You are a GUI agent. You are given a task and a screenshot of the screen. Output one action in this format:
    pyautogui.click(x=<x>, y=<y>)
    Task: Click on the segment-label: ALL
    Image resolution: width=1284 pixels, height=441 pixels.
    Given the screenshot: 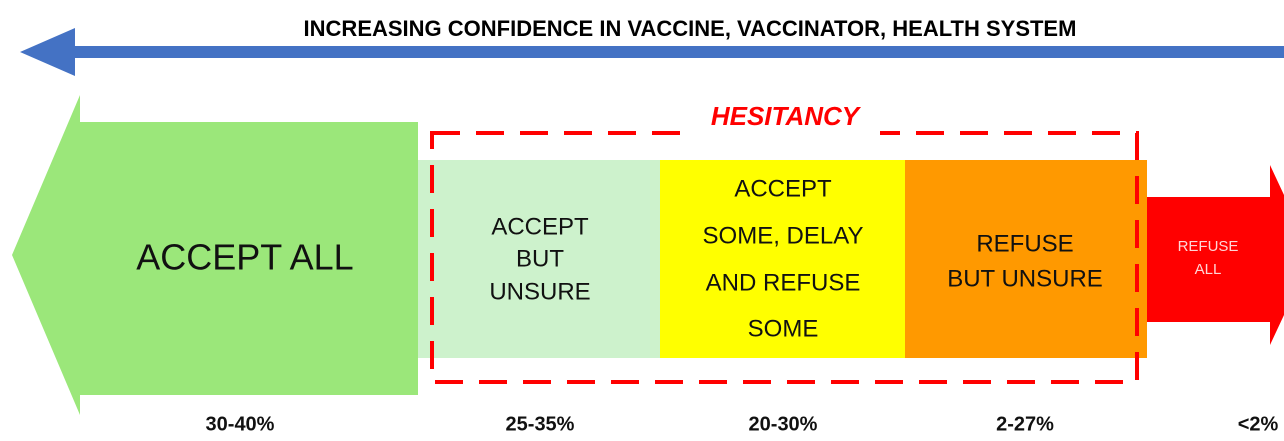 What is the action you would take?
    pyautogui.click(x=1208, y=269)
    